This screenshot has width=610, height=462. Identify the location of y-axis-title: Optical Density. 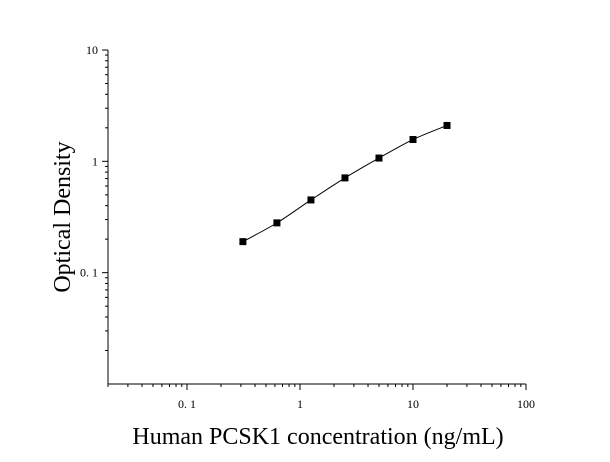
(63, 216).